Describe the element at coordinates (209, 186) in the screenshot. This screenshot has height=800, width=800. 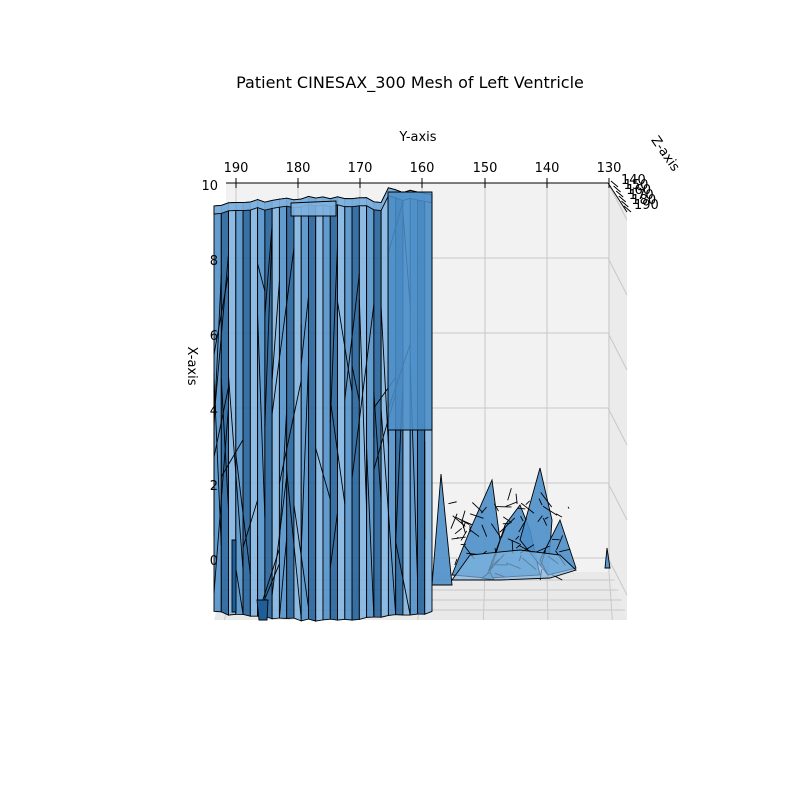
I see `x-tick-label: 10` at that location.